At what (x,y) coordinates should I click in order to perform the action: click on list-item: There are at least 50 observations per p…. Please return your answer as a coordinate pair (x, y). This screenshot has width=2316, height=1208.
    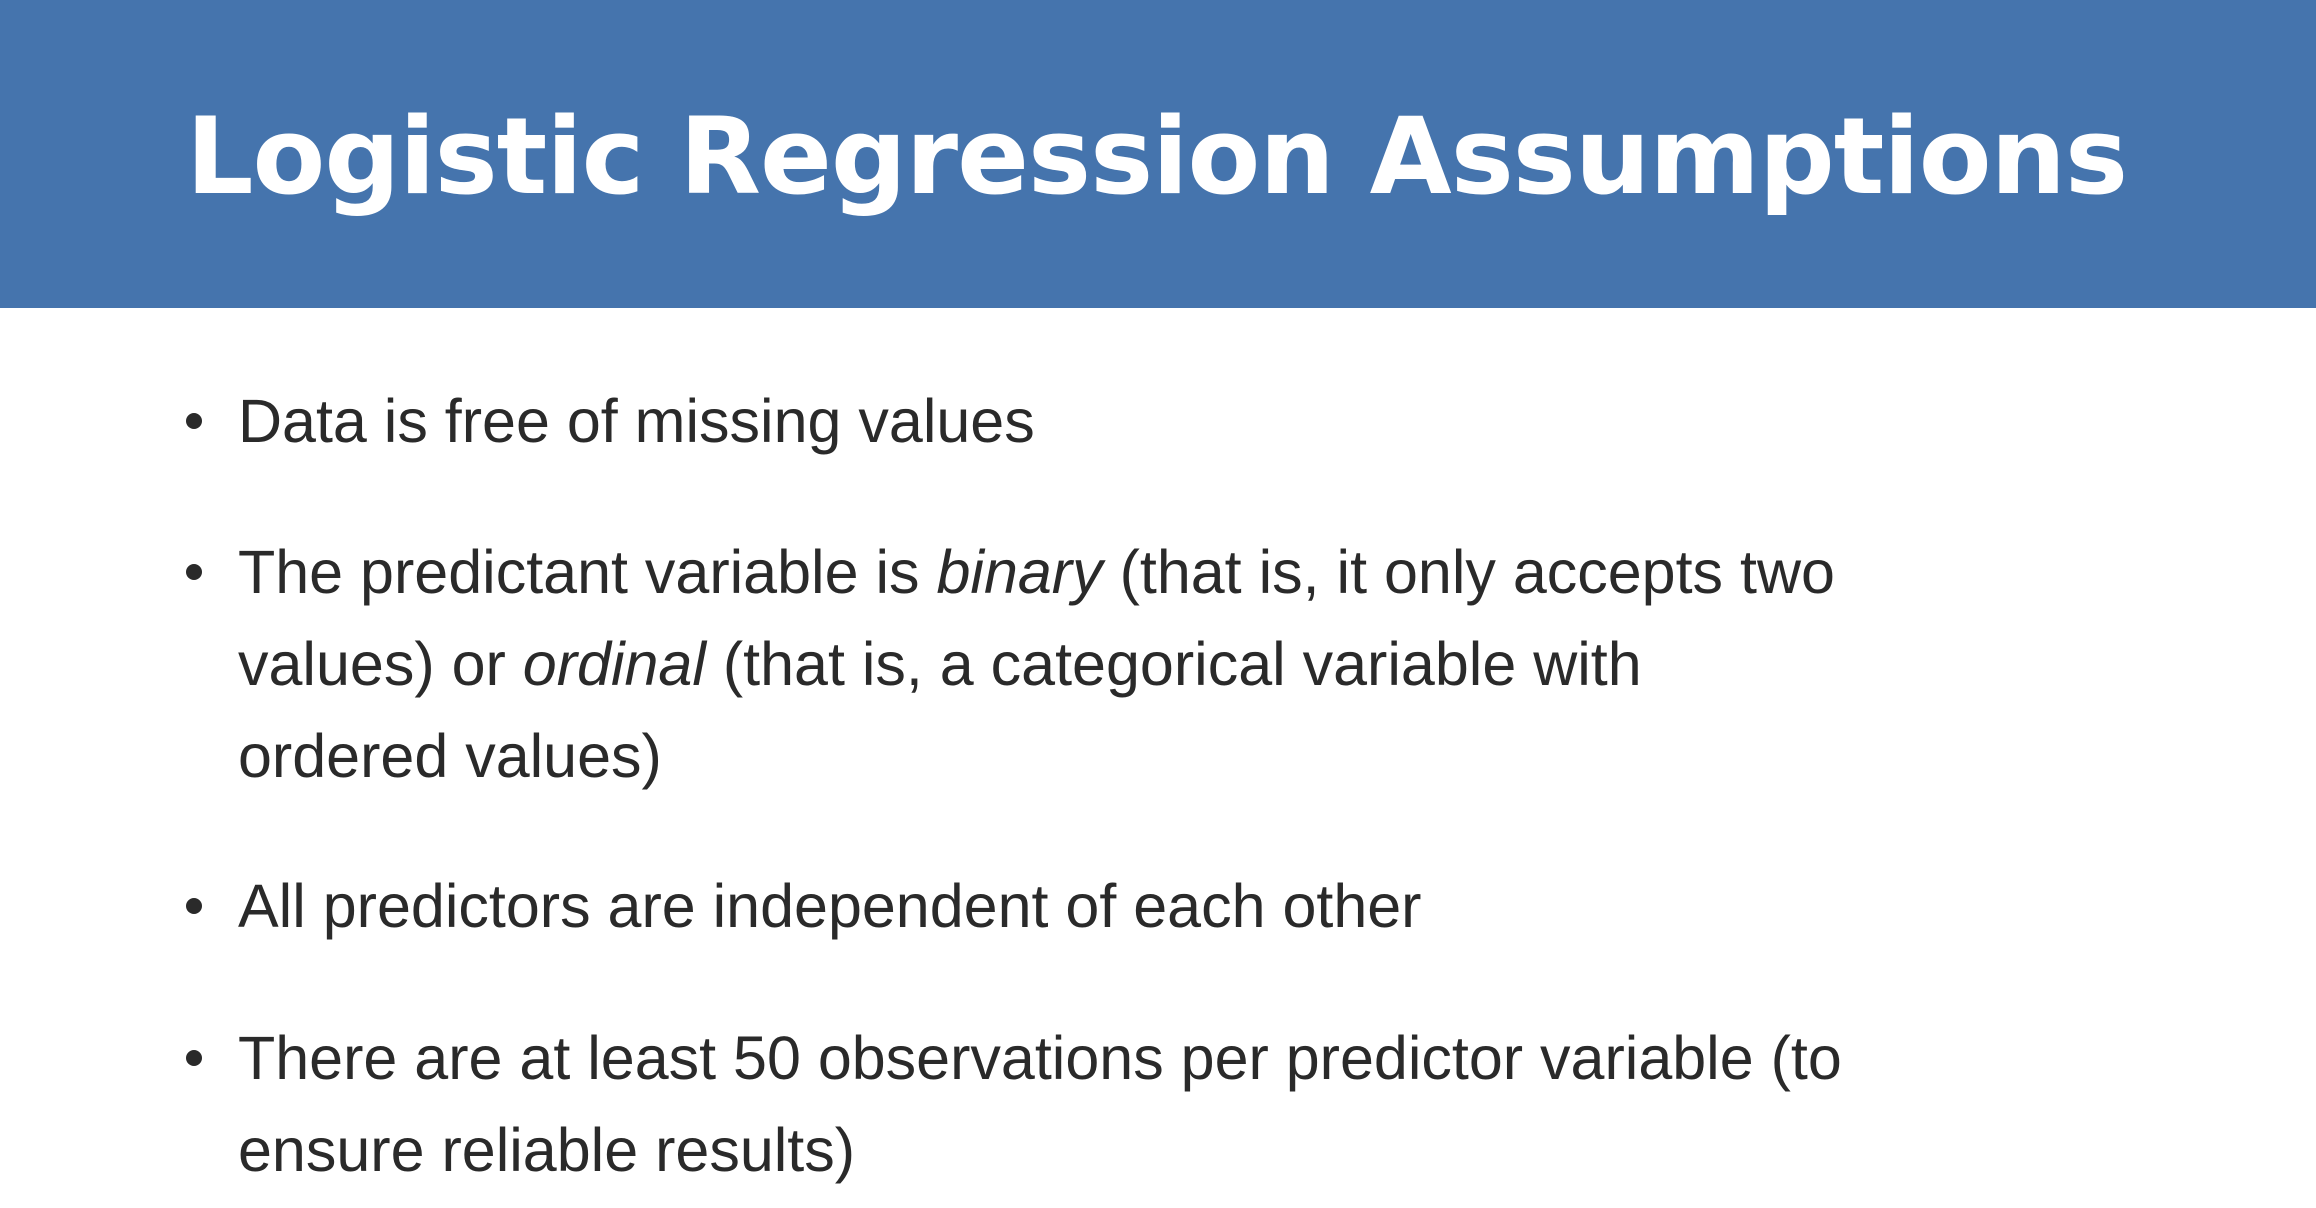
    Looking at the image, I should click on (1102, 1104).